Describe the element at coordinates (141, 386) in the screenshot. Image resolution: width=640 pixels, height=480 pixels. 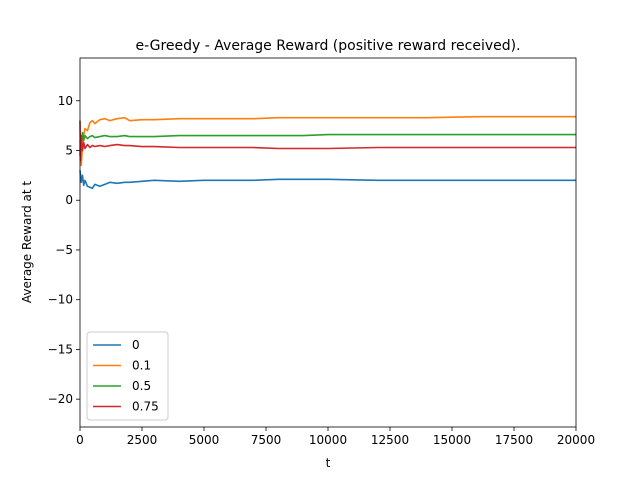
I see `legend-entry-label: 0.5` at that location.